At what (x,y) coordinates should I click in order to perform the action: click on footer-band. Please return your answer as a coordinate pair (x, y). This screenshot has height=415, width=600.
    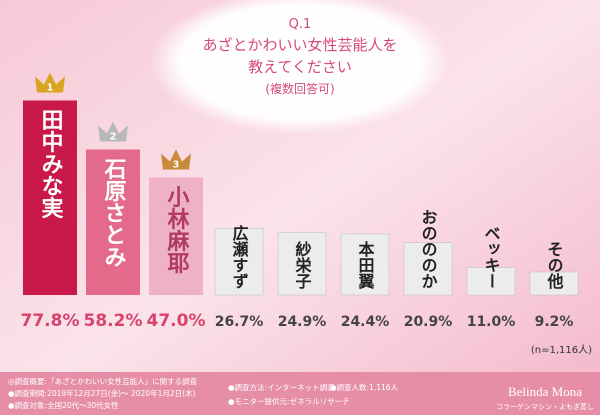
    Looking at the image, I should click on (300, 393).